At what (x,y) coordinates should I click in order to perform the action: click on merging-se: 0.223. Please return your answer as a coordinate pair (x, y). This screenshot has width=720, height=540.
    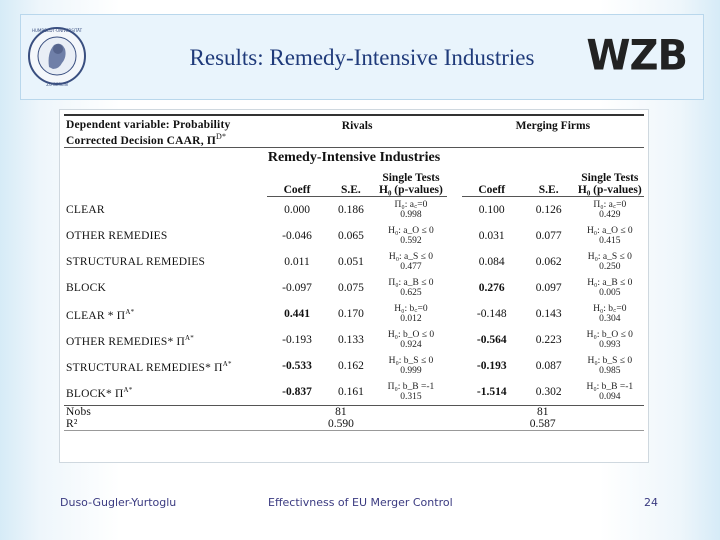
    Looking at the image, I should click on (548, 339).